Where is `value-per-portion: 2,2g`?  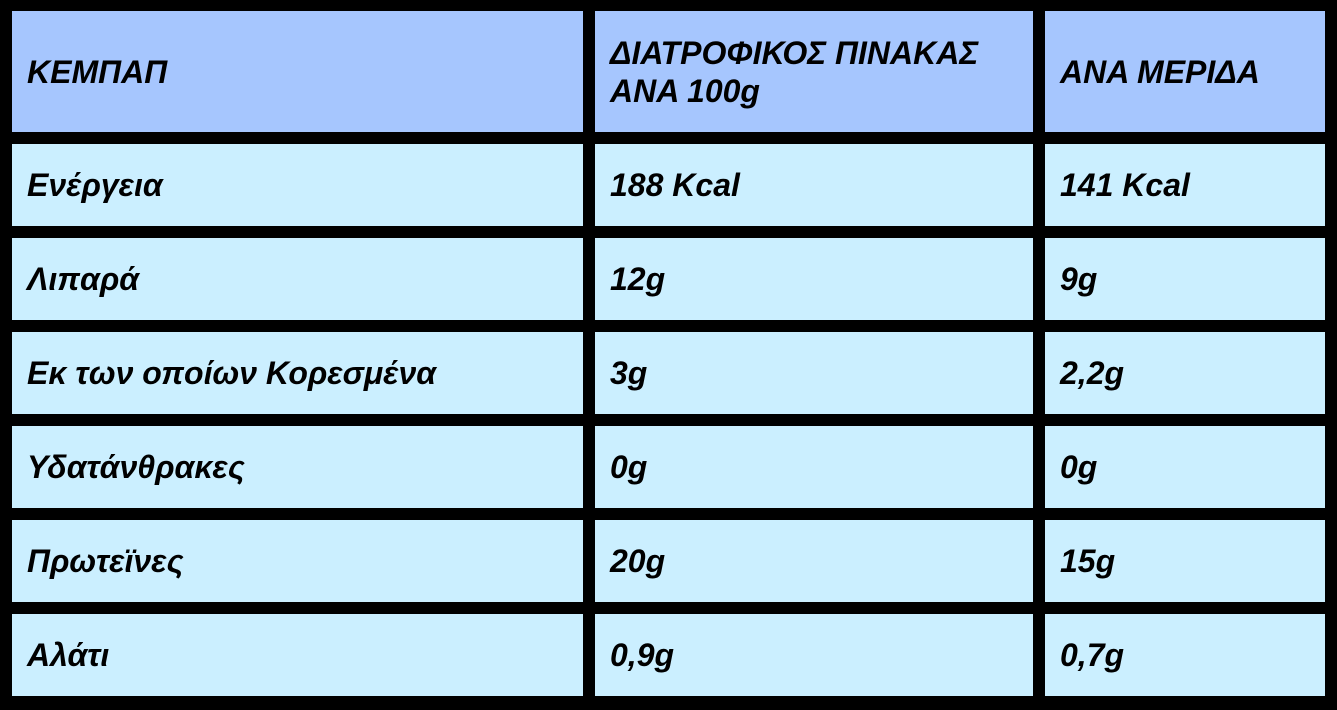
value-per-portion: 2,2g is located at coordinates (1185, 373).